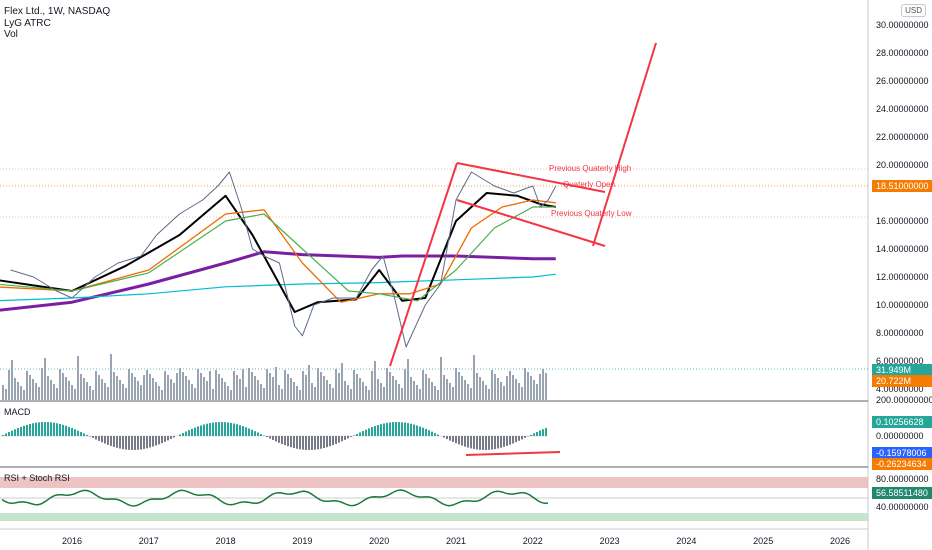 The width and height of the screenshot is (932, 550). Describe the element at coordinates (531, 177) in the screenshot. I see `channel-upper-line` at that location.